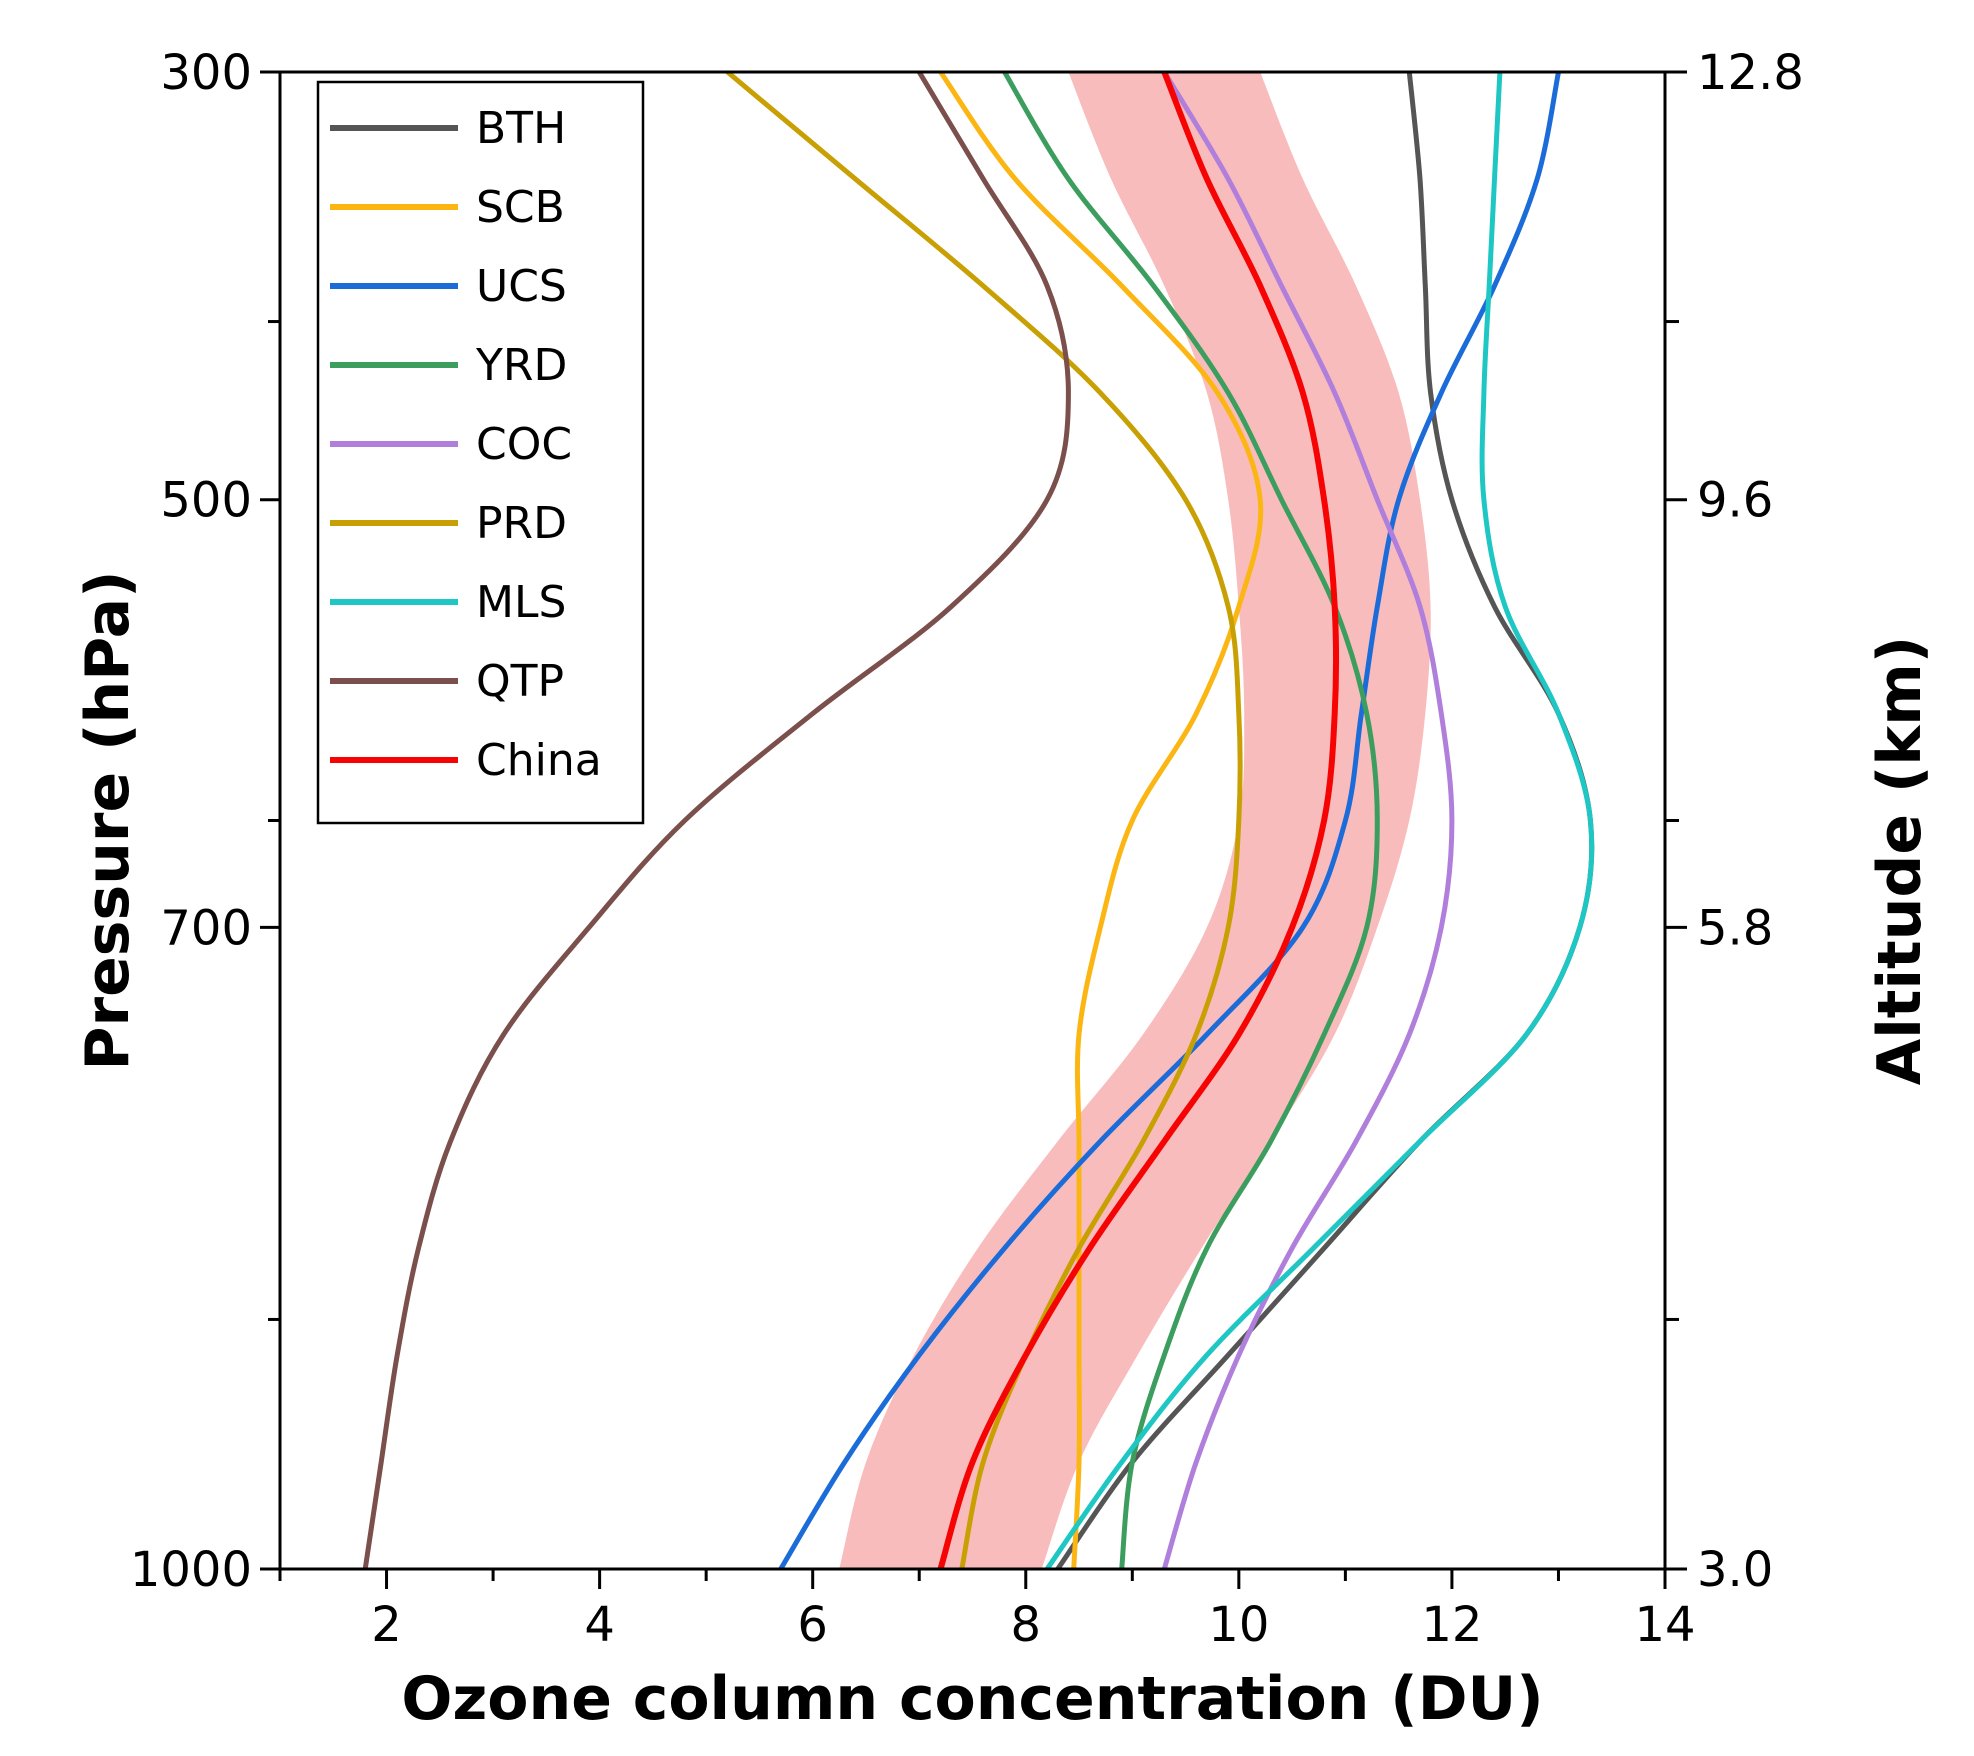 Image resolution: width=1974 pixels, height=1756 pixels. I want to click on legend-label-prd: PRD, so click(521, 523).